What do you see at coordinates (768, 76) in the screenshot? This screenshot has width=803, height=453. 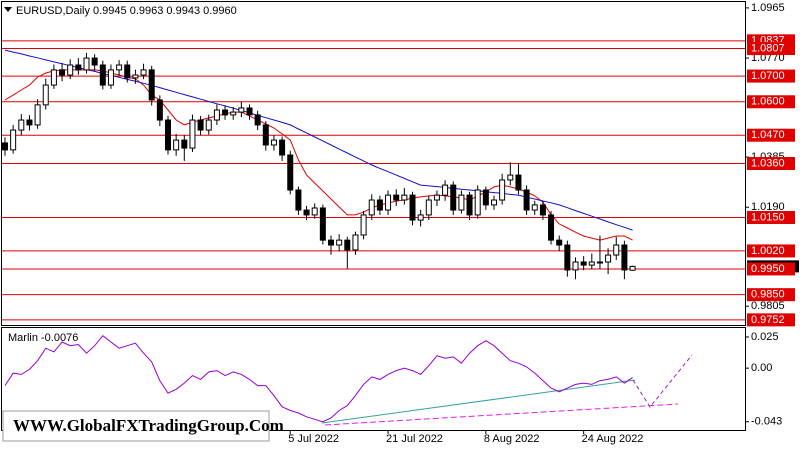 I see `level-label: 1.0700` at bounding box center [768, 76].